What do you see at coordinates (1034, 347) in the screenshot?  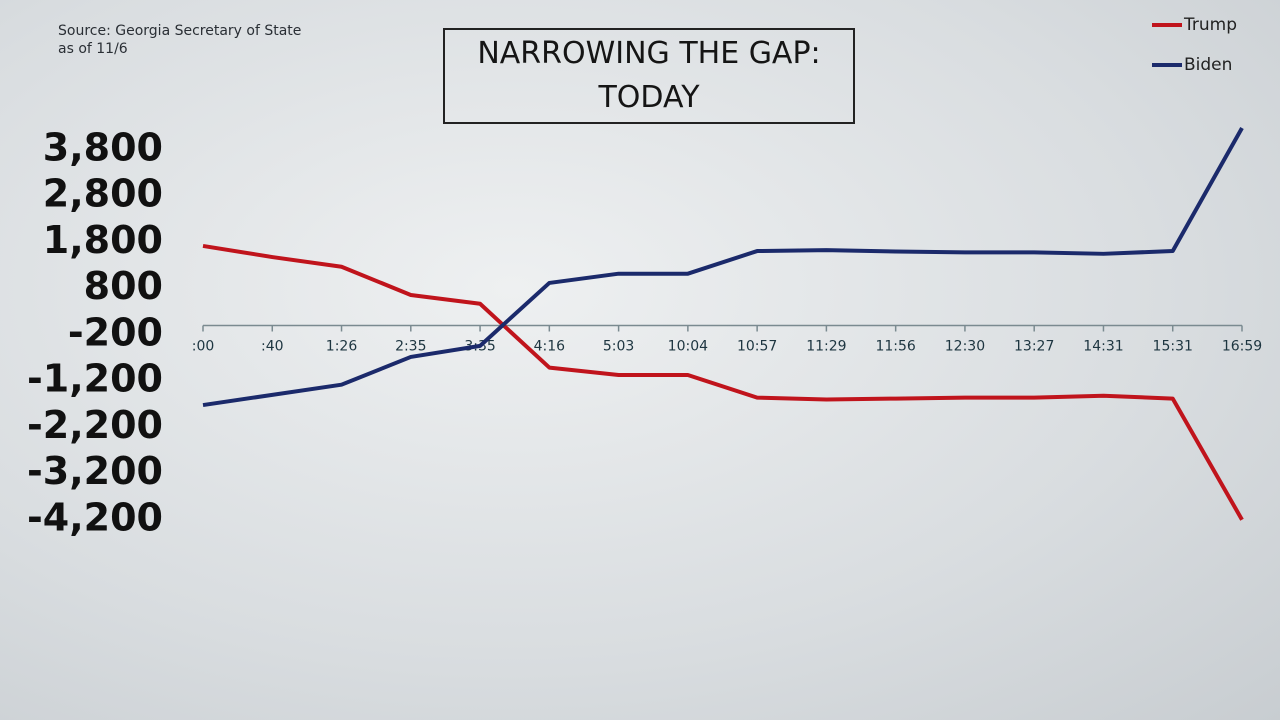 I see `x-tick-label: 13:27` at bounding box center [1034, 347].